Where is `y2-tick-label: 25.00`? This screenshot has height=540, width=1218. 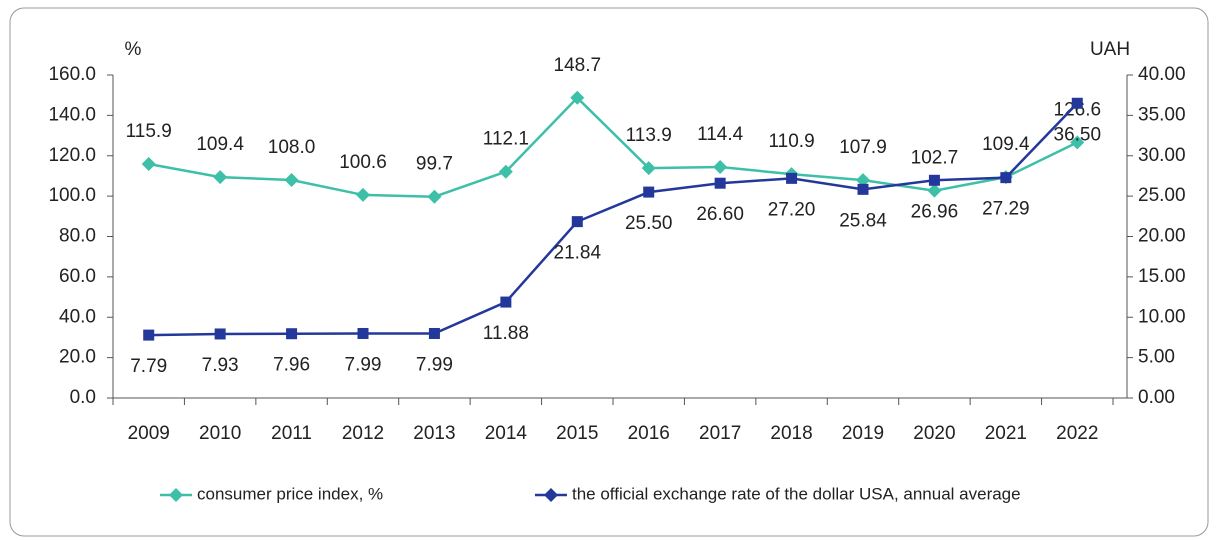 y2-tick-label: 25.00 is located at coordinates (1162, 195).